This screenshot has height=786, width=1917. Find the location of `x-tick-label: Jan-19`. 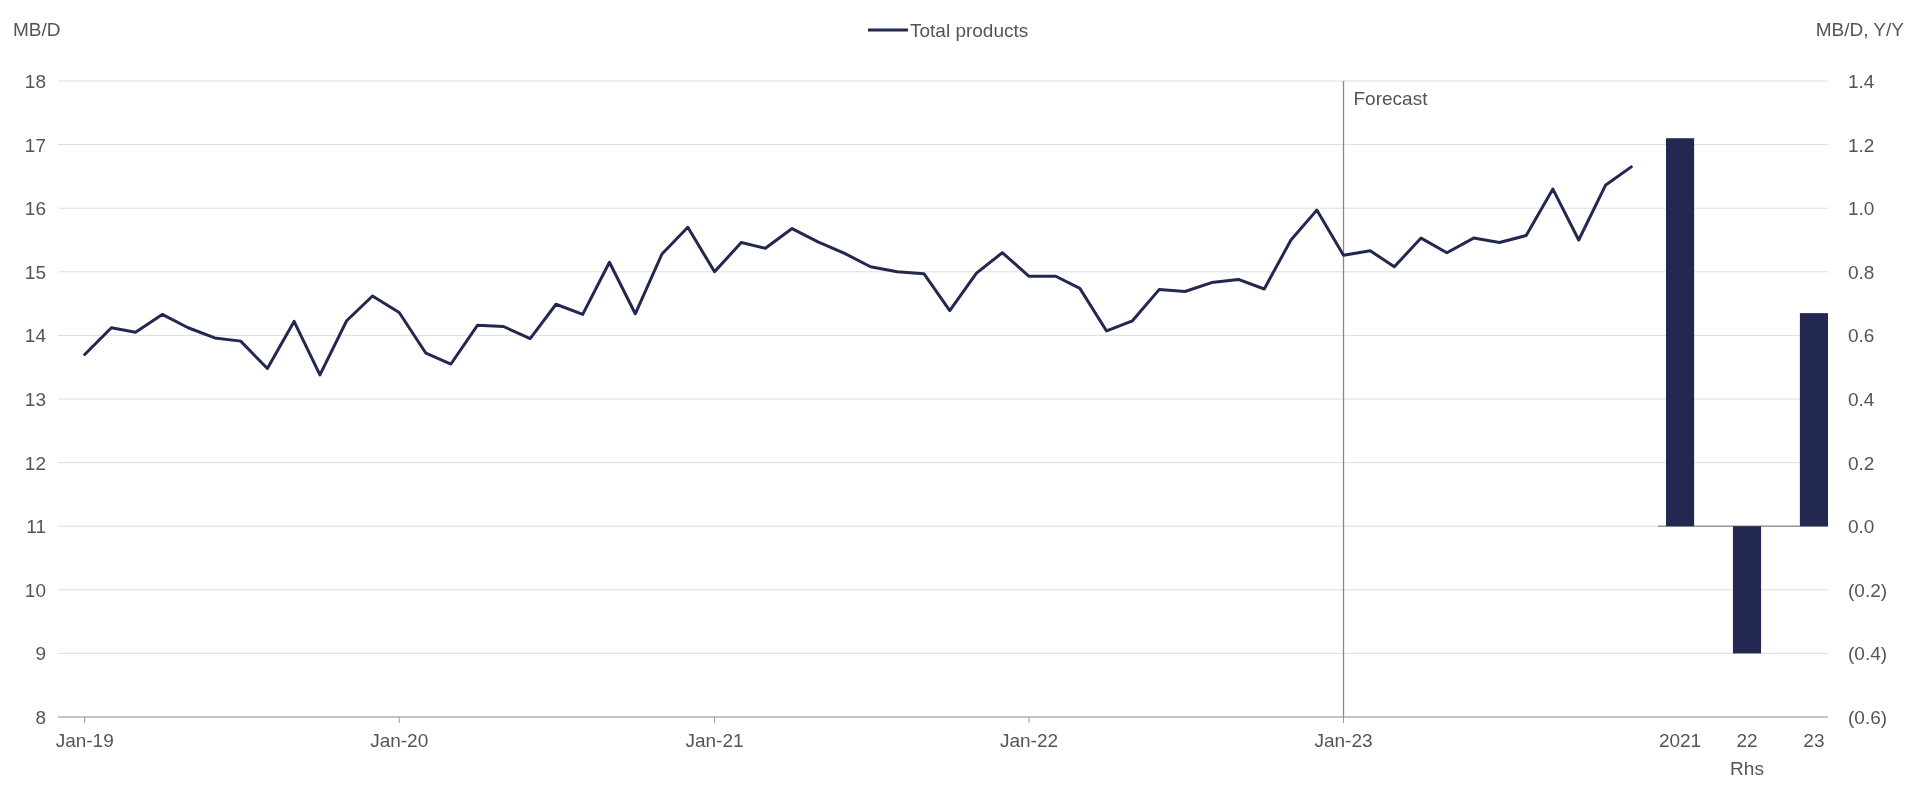

x-tick-label: Jan-19 is located at coordinates (84, 740).